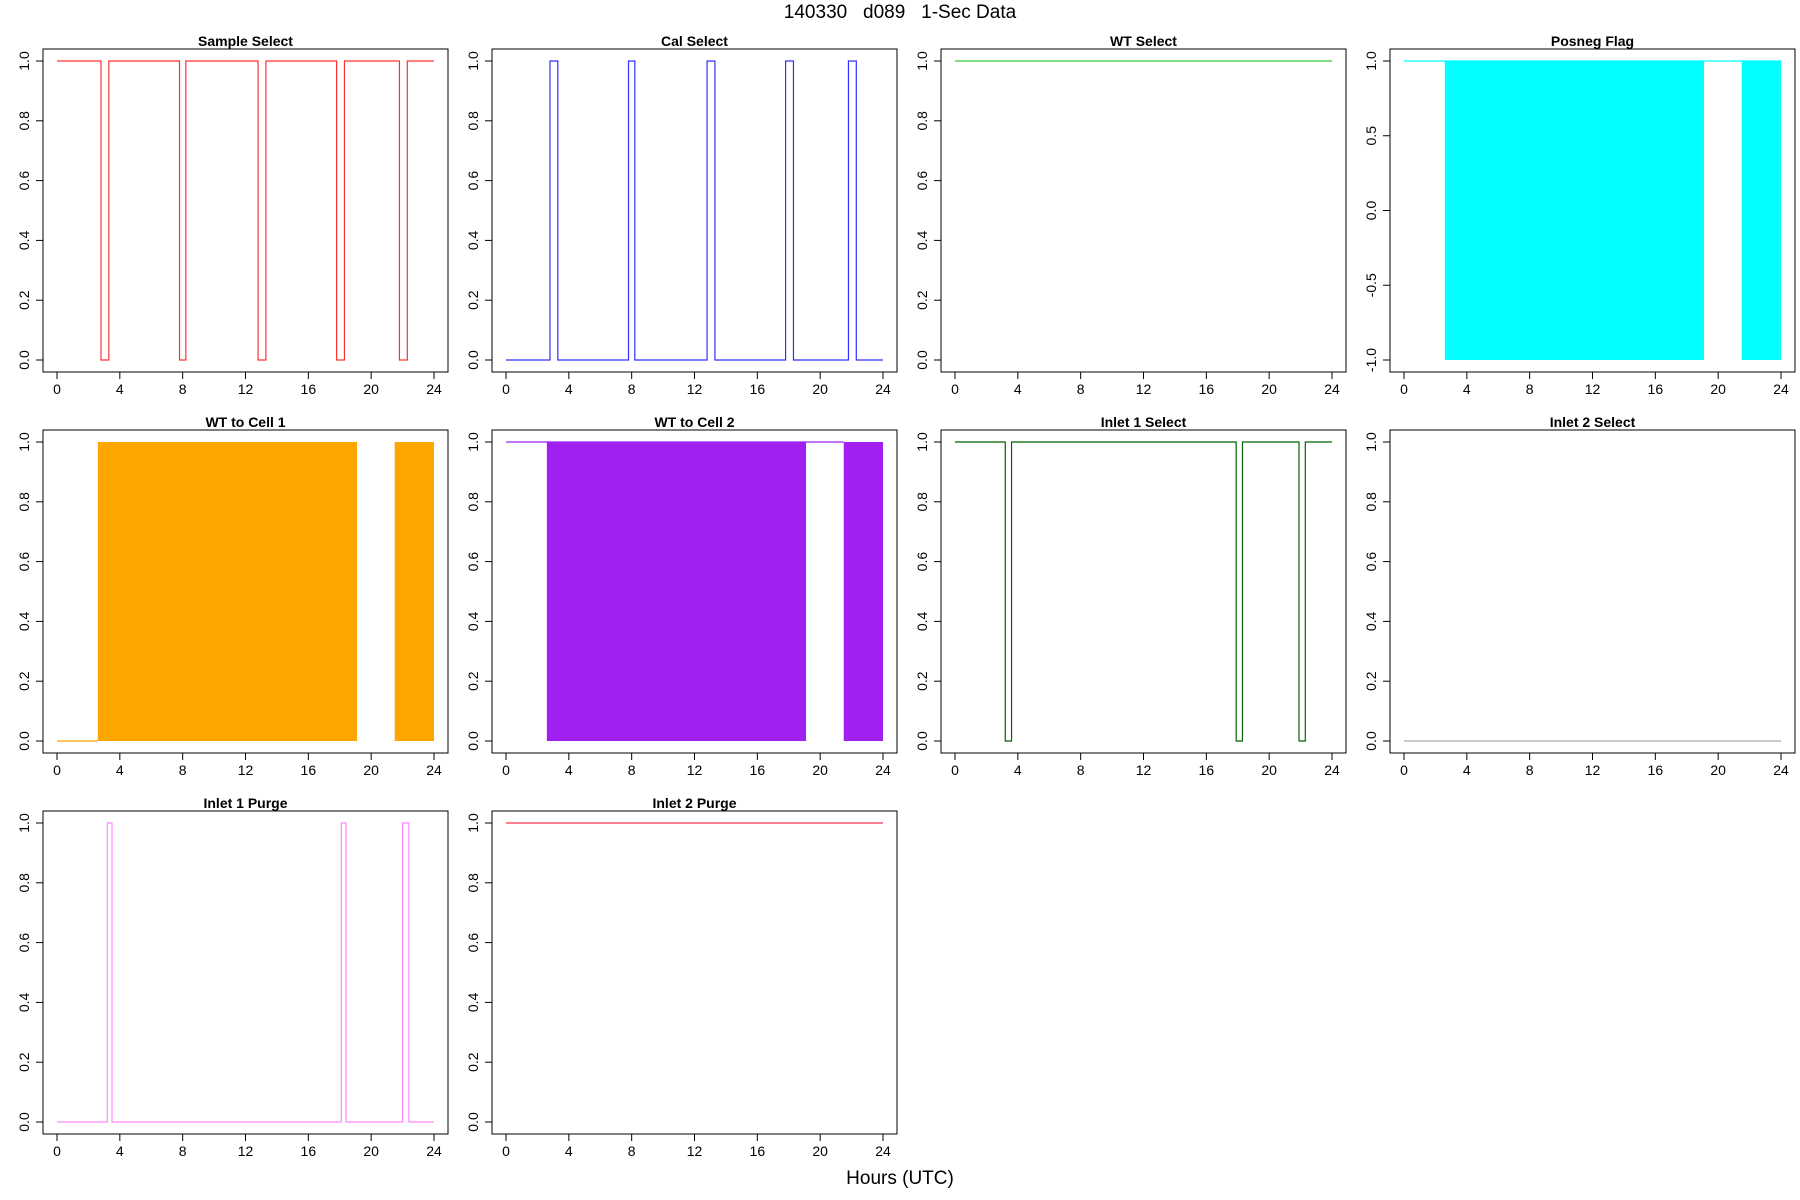 The width and height of the screenshot is (1800, 1200). What do you see at coordinates (1371, 285) in the screenshot?
I see `y-tick-label: -0.5` at bounding box center [1371, 285].